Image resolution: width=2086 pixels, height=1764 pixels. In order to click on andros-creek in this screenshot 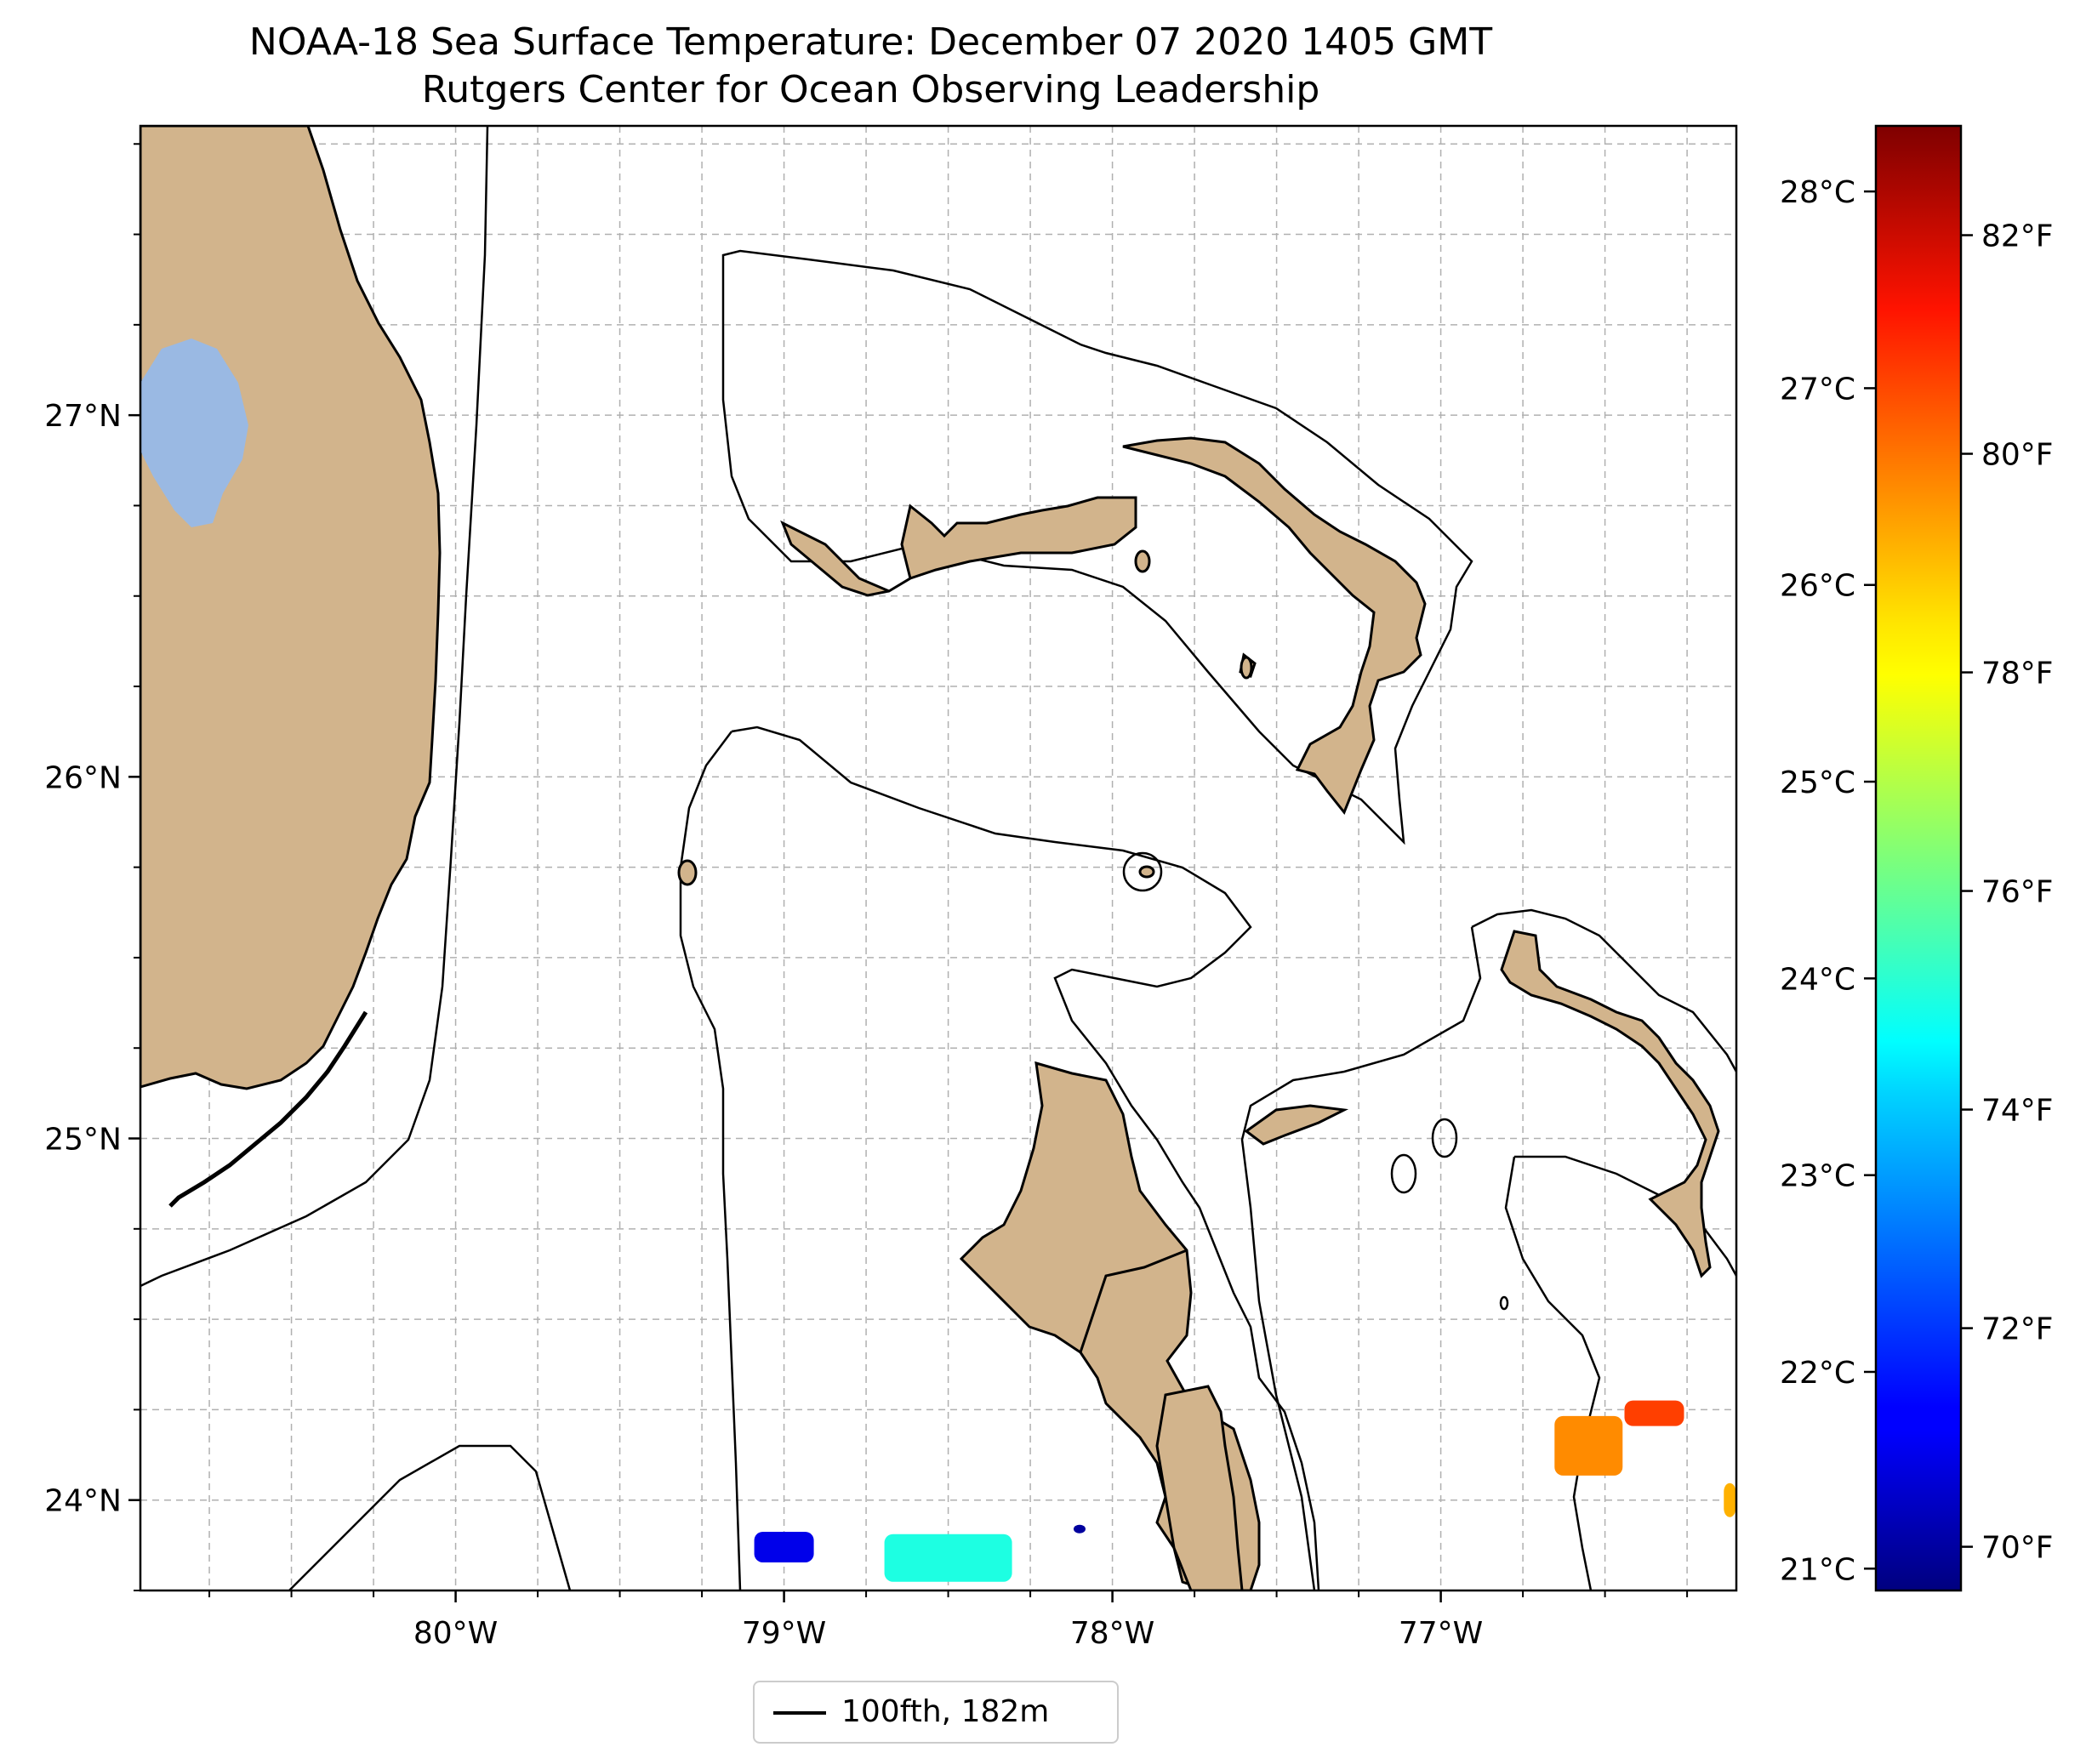, I will do `click(1133, 1301)`.